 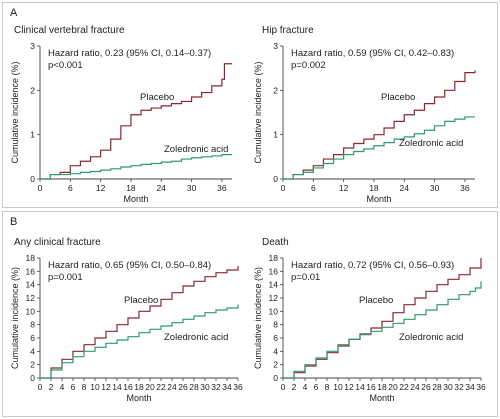 I want to click on chart4-x-tick-label: 8, so click(x=327, y=387).